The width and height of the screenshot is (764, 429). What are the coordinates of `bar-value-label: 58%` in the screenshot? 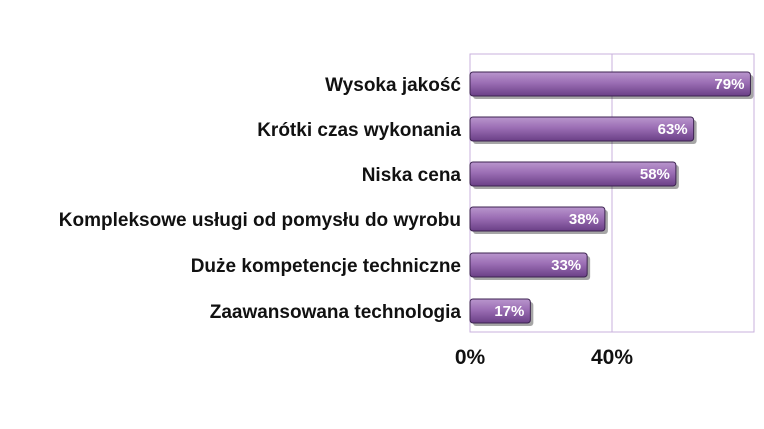 It's located at (655, 174).